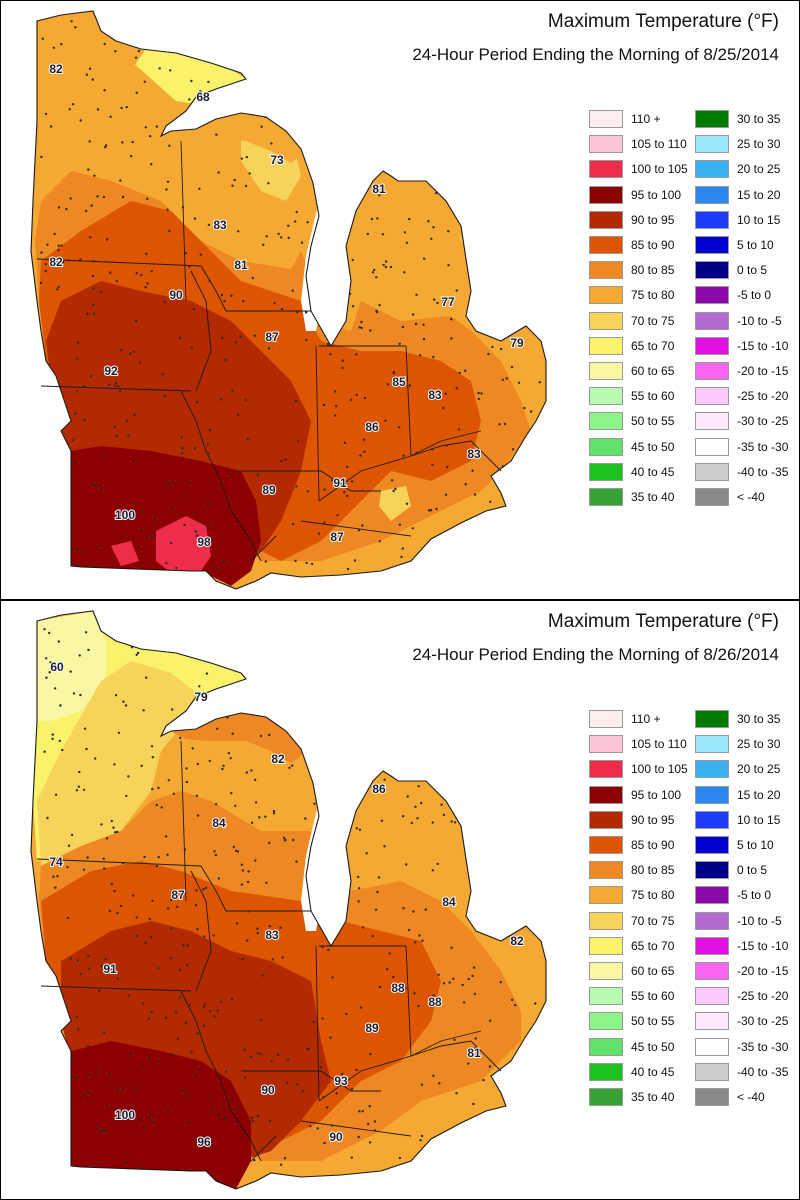  Describe the element at coordinates (653, 320) in the screenshot. I see `legend-label: 70 to 75` at that location.